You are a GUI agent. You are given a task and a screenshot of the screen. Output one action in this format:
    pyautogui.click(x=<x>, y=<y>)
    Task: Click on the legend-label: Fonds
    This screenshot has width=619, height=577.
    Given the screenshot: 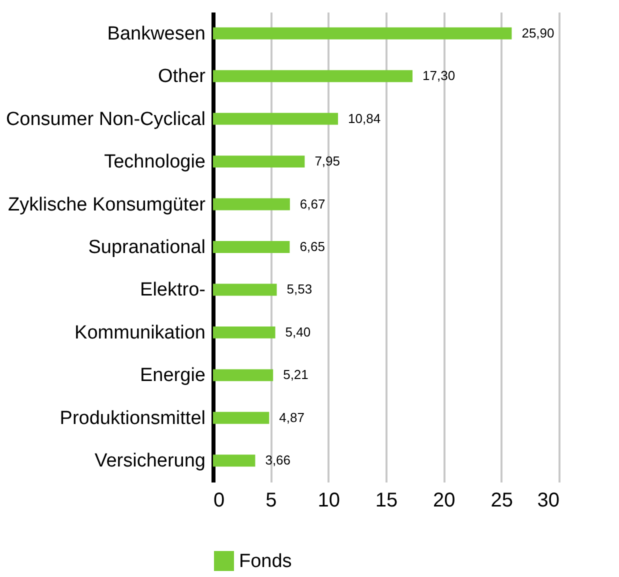 What is the action you would take?
    pyautogui.click(x=265, y=561)
    